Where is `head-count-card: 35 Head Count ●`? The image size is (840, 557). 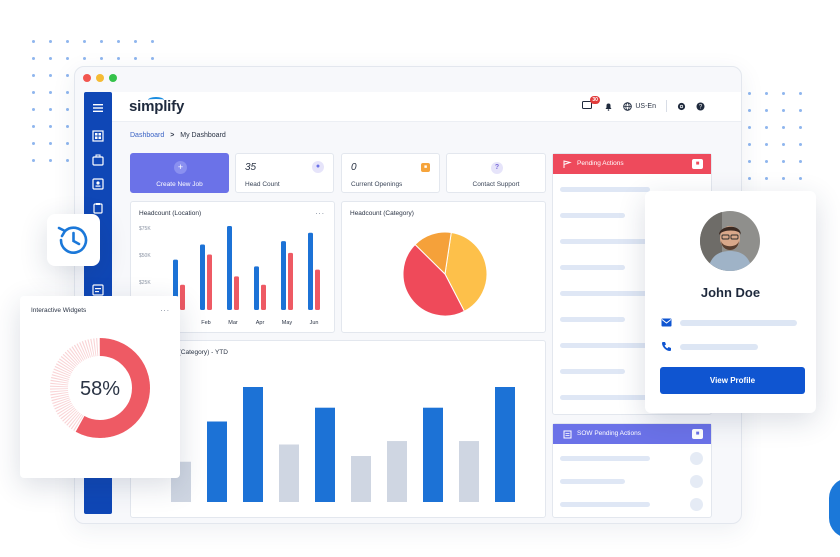
head-count-card: 35 Head Count ● is located at coordinates (284, 173).